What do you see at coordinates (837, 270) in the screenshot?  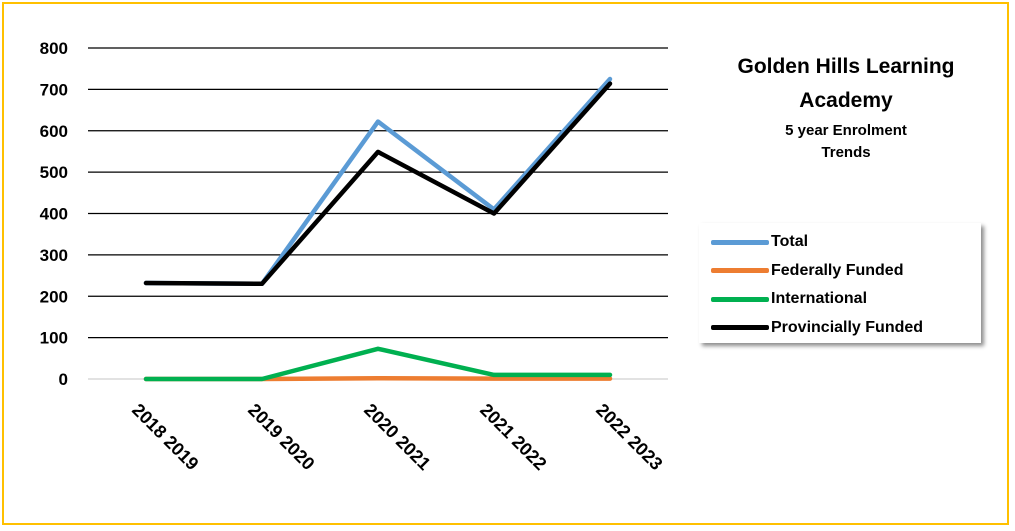 I see `legend-label: Federally Funded` at bounding box center [837, 270].